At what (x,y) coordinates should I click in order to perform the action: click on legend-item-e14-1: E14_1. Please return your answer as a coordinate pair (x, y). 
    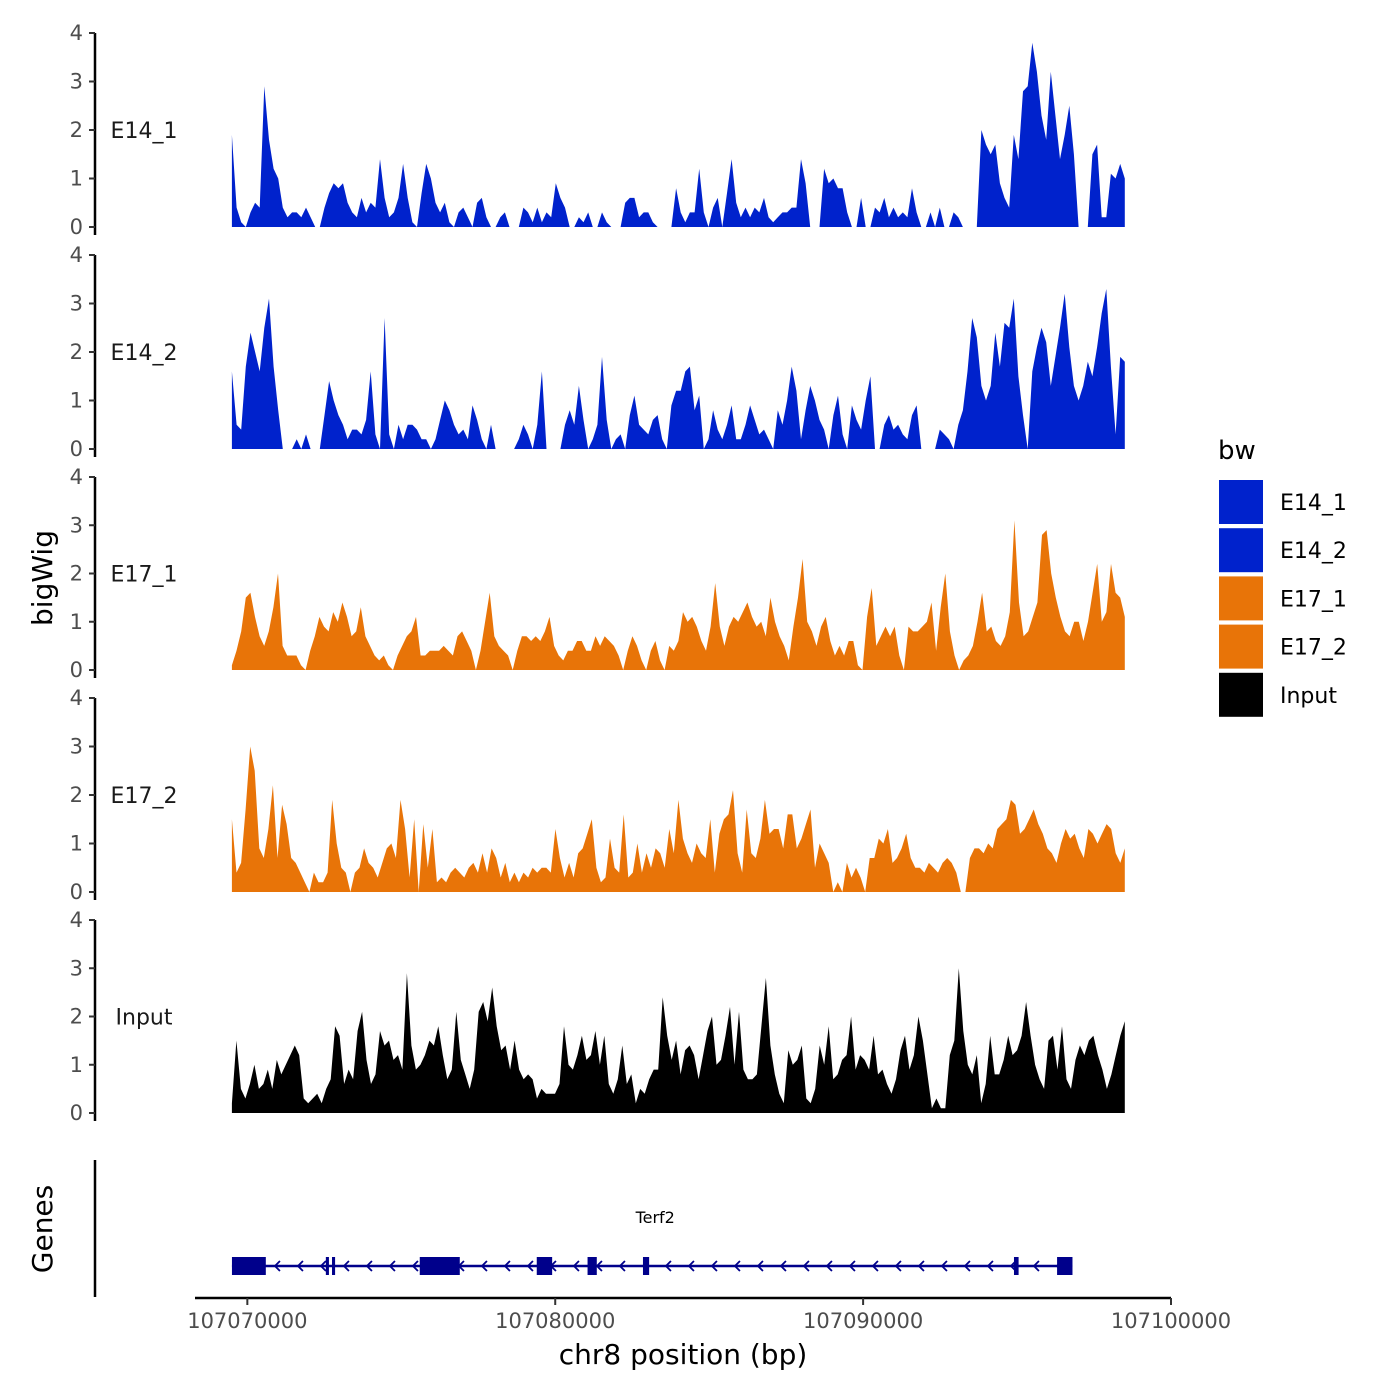
    Looking at the image, I should click on (1283, 502).